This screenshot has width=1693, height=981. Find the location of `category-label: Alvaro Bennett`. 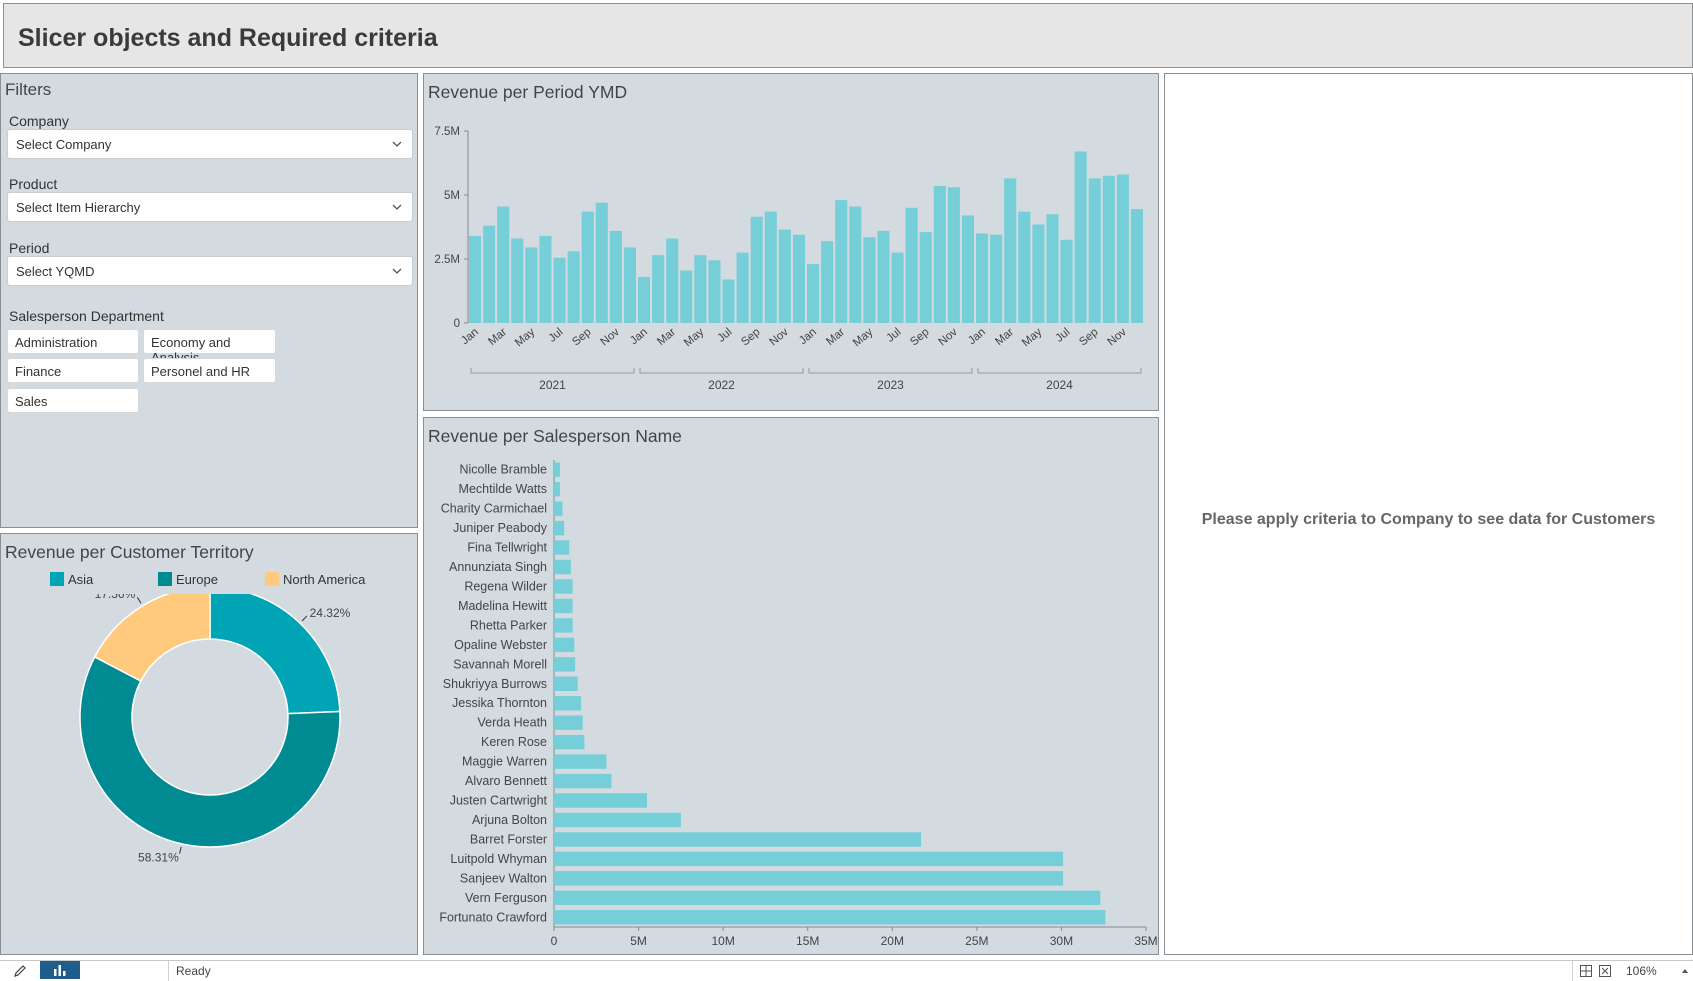

category-label: Alvaro Bennett is located at coordinates (506, 781).